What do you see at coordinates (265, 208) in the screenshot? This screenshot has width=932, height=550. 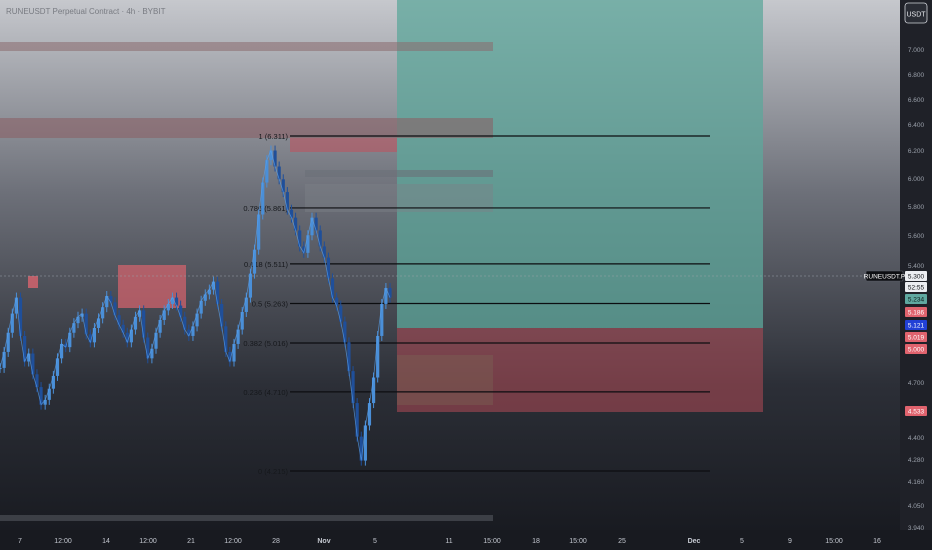 I see `fib-level-label: 0.786 (5.861)` at bounding box center [265, 208].